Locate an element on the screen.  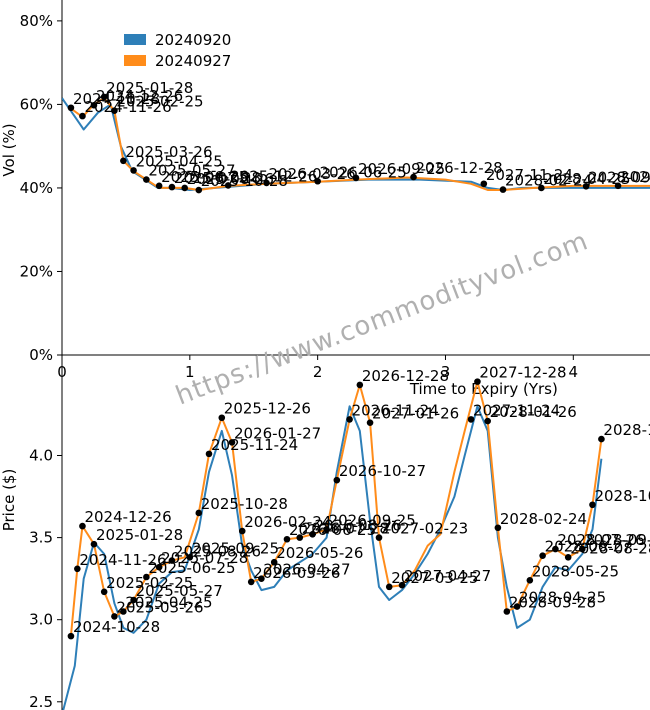
data-point-label: 2027-01-26 is located at coordinates (415, 414).